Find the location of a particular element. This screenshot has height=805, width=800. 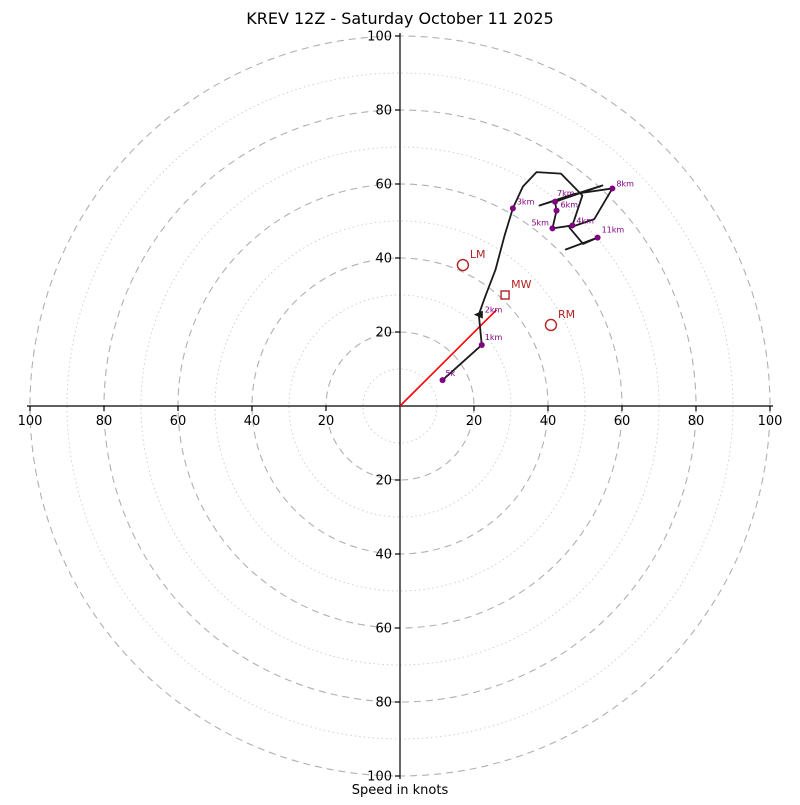

altitude-label-5km: 5km is located at coordinates (540, 222).